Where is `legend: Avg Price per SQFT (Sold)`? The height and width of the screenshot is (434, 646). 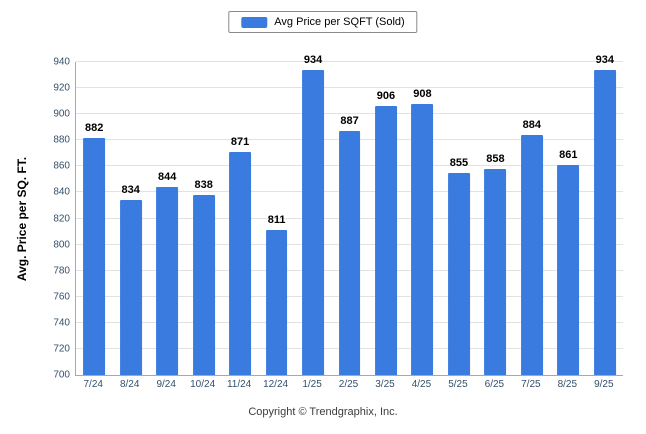
legend: Avg Price per SQFT (Sold) is located at coordinates (323, 22).